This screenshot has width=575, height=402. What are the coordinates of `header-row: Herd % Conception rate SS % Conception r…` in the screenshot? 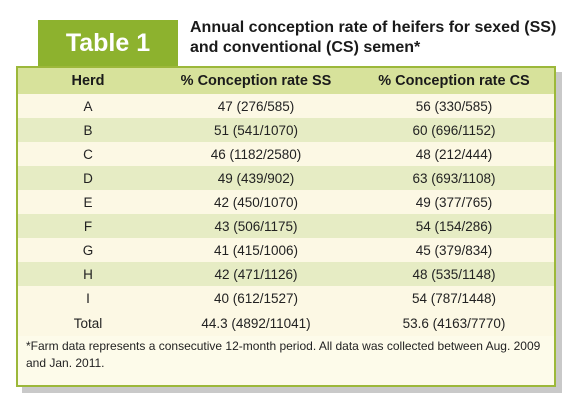 It's located at (286, 81).